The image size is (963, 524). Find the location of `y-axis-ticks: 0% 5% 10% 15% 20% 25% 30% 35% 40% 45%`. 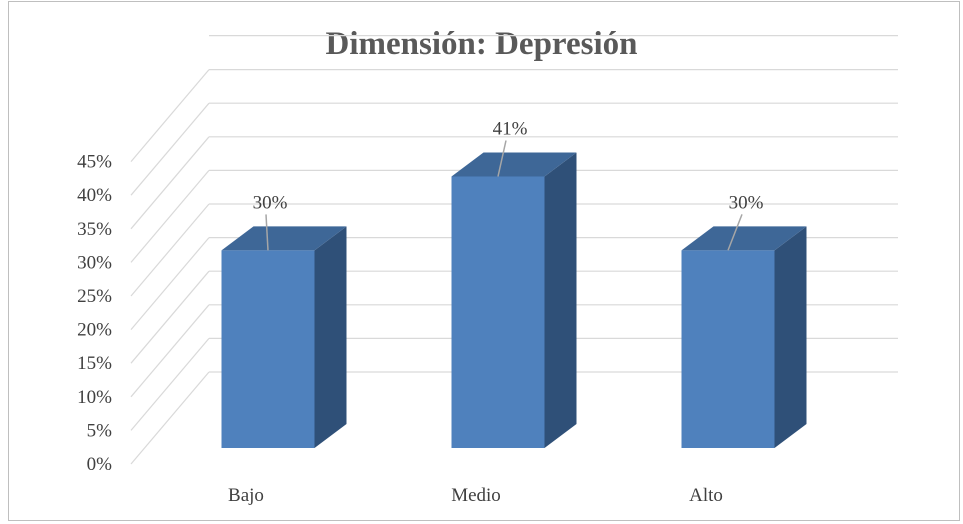

y-axis-ticks: 0% 5% 10% 15% 20% 25% 30% 35% 40% 45% is located at coordinates (94, 313).